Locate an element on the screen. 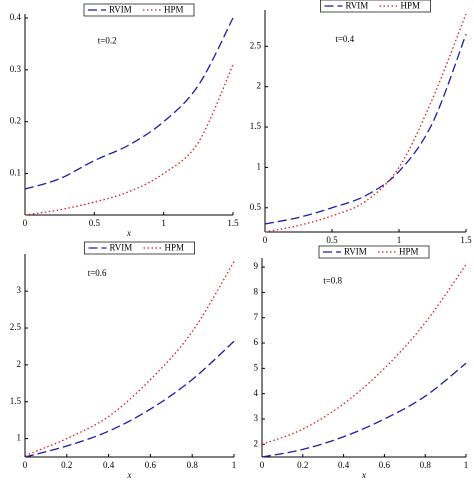 This screenshot has width=474, height=481. y-tick-label: 5 is located at coordinates (256, 367).